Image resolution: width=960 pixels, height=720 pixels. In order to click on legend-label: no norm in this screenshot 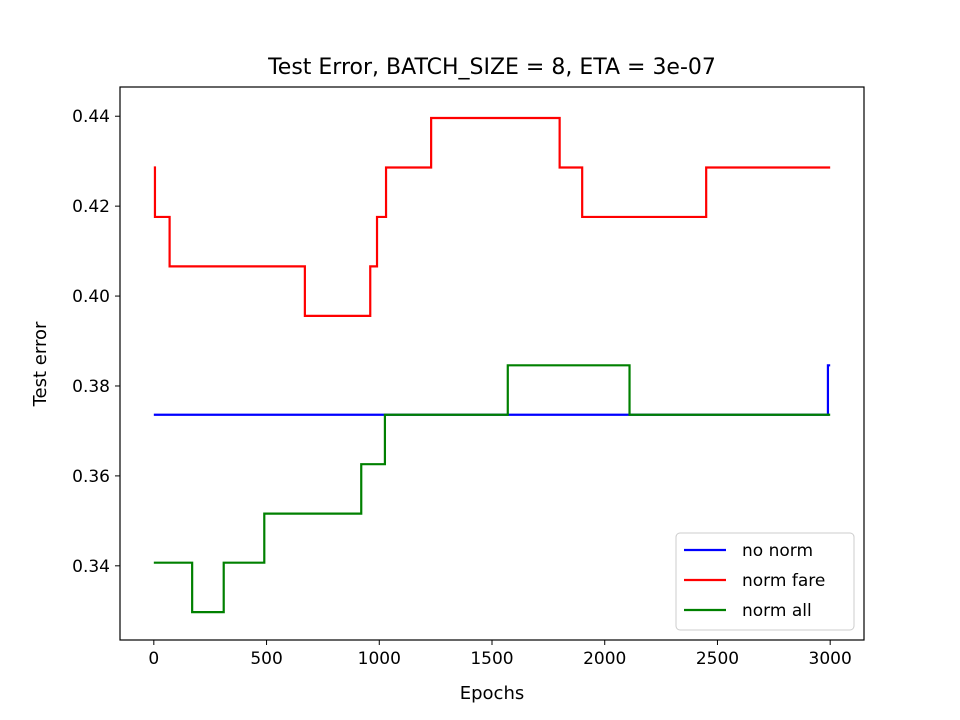, I will do `click(777, 551)`.